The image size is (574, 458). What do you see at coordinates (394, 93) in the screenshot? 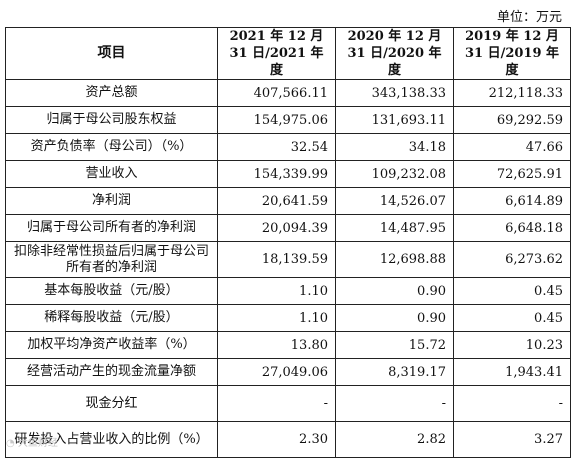
I see `value-2020: 343,138.33` at bounding box center [394, 93].